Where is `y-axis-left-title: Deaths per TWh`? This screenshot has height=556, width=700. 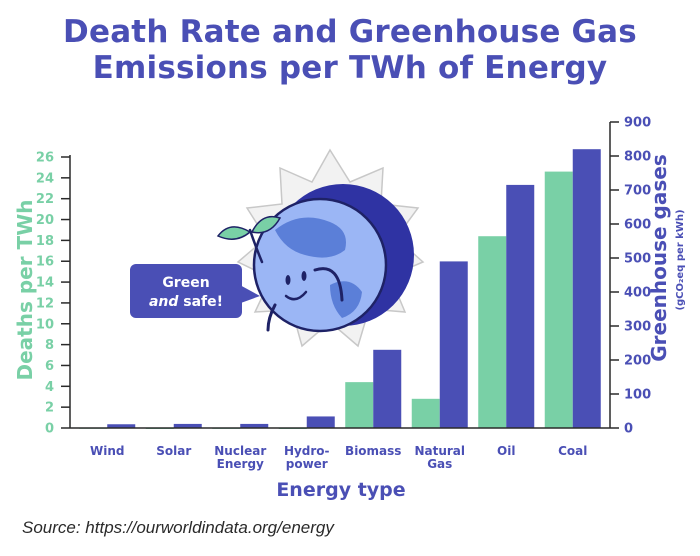
y-axis-left-title: Deaths per TWh is located at coordinates (25, 290).